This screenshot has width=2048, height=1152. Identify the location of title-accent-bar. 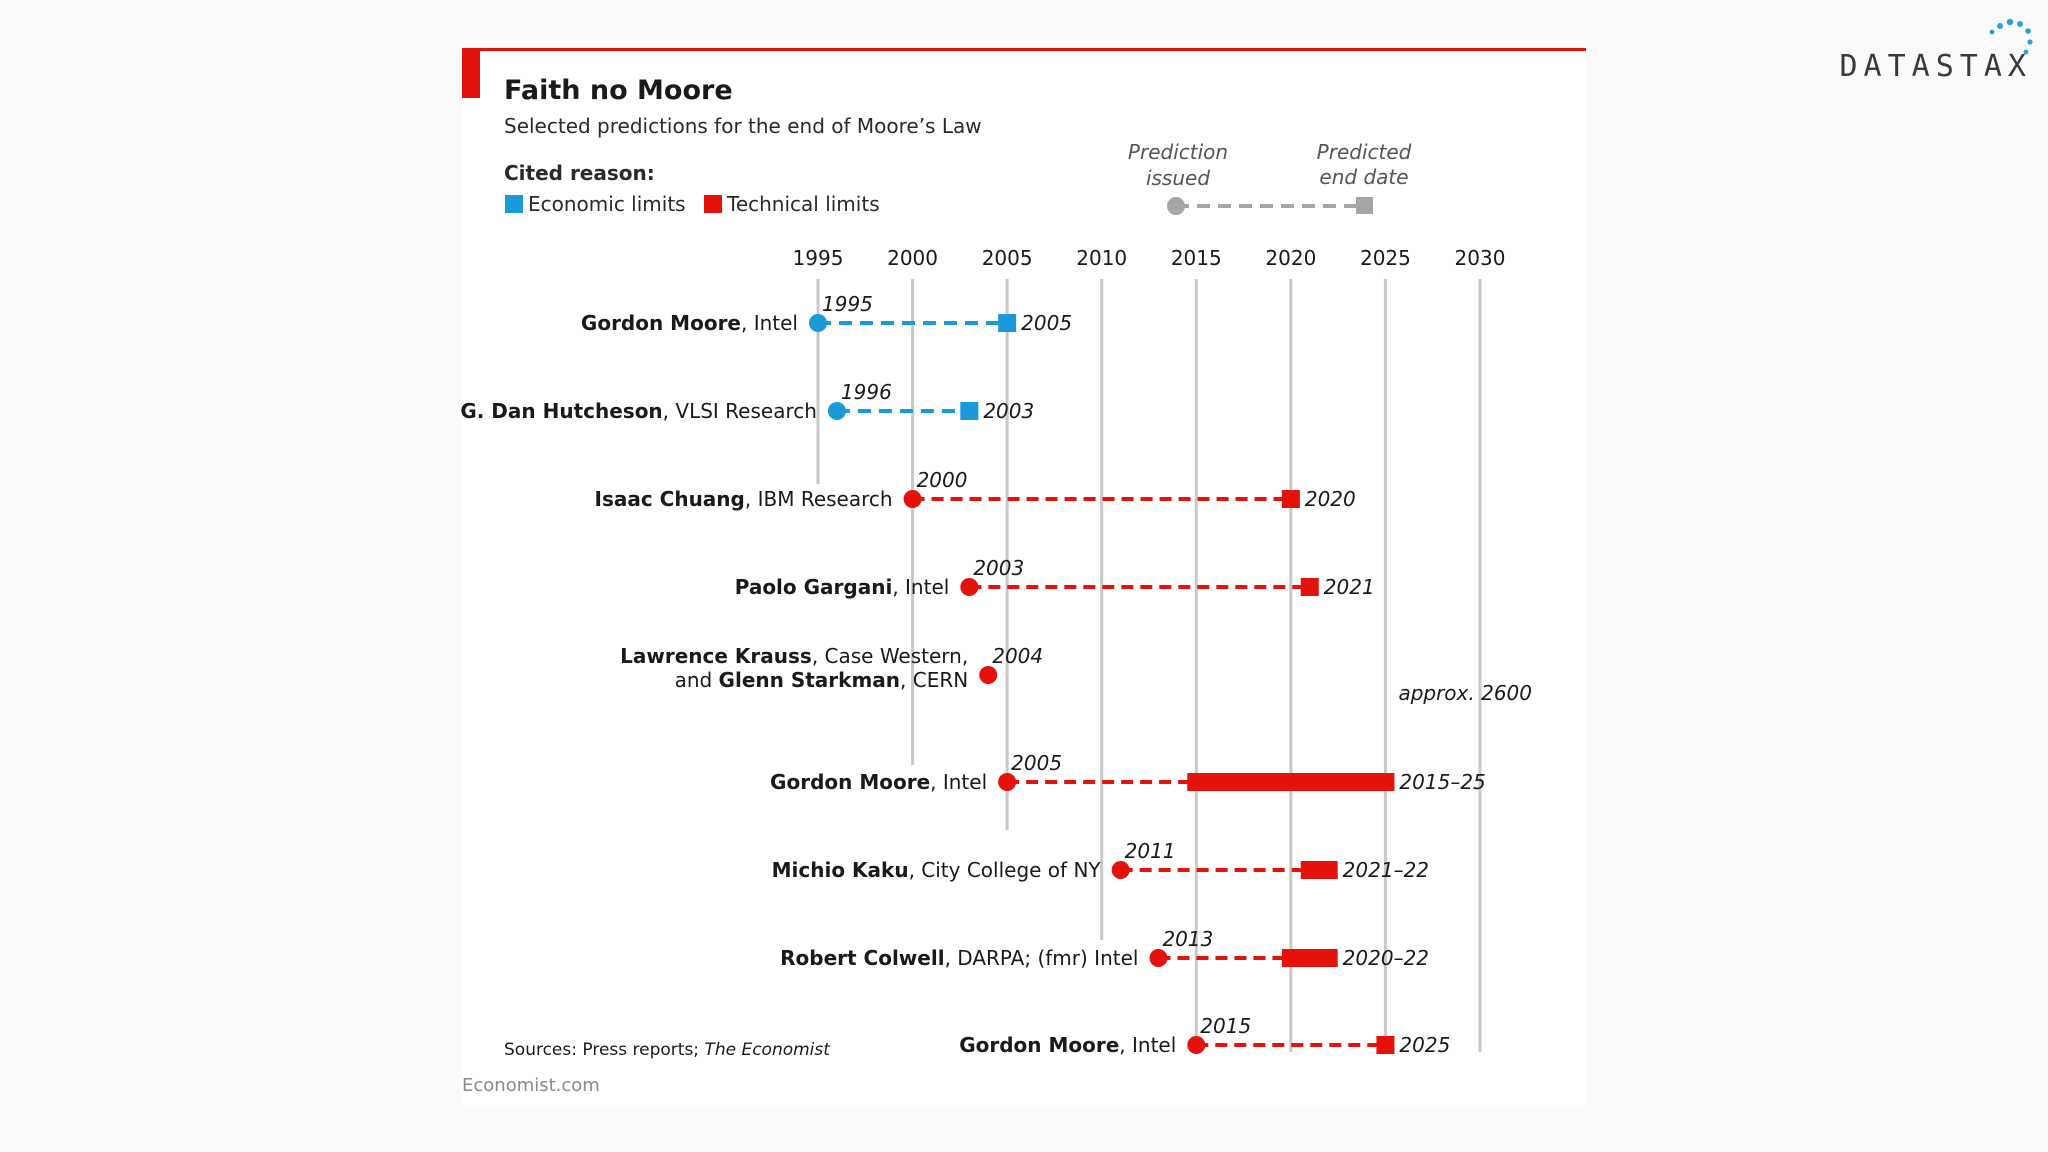
(471, 73).